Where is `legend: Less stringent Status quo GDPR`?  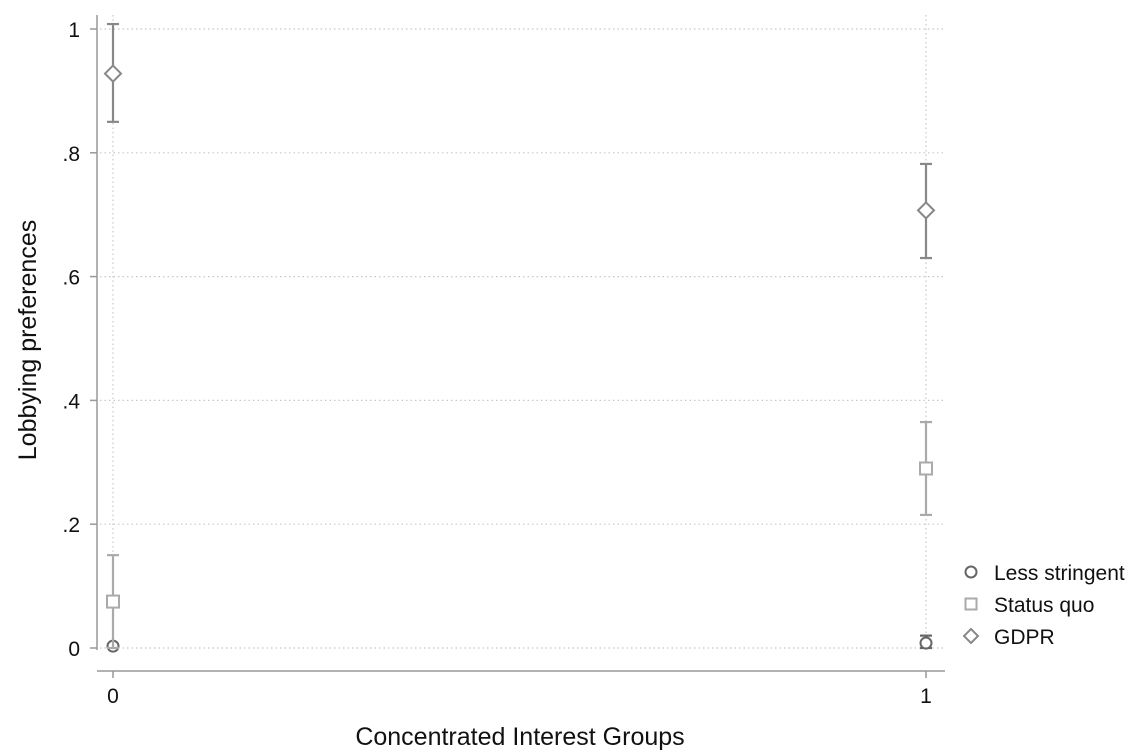
legend: Less stringent Status quo GDPR is located at coordinates (1043, 605).